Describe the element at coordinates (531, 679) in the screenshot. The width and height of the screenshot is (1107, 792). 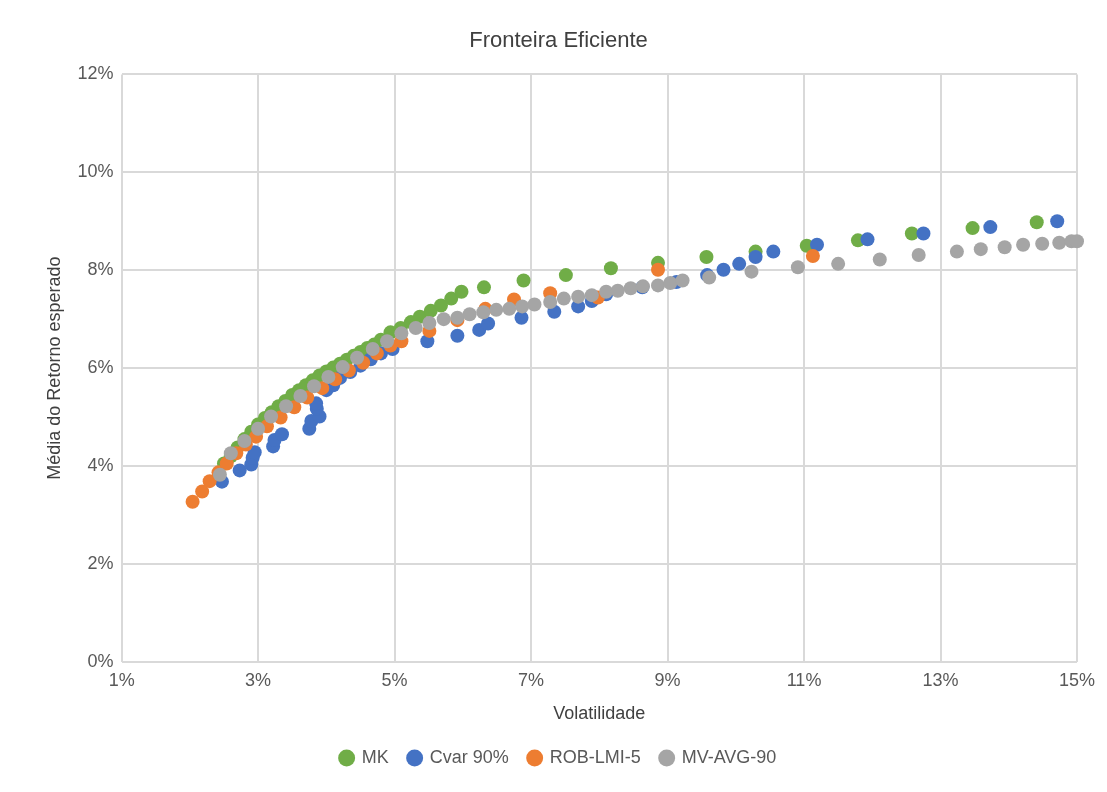
I see `x-tick-label: 7%` at that location.